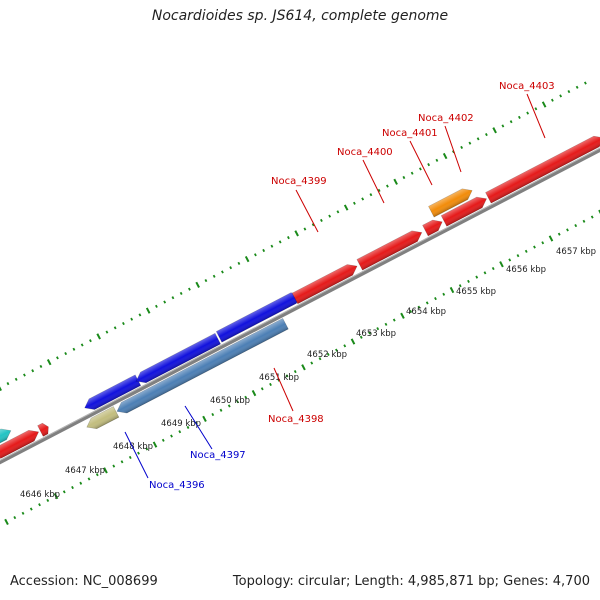 The image size is (600, 600). What do you see at coordinates (85, 471) in the screenshot?
I see `ruler-label: 4647 kbp` at bounding box center [85, 471].